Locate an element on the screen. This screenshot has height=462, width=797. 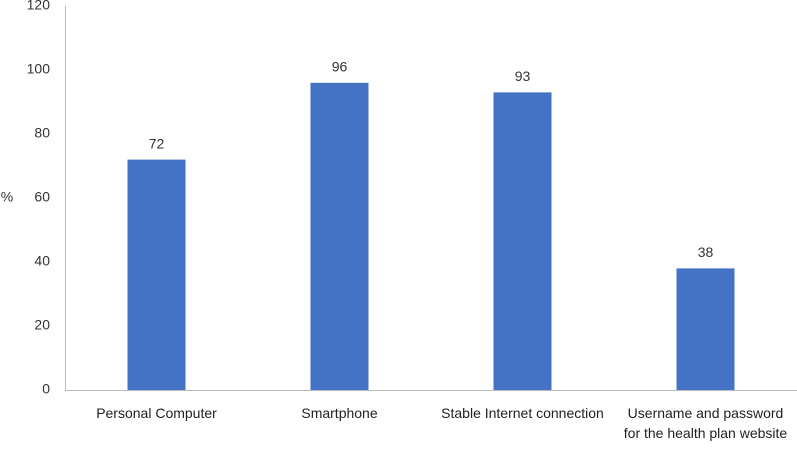
data-label: 96 is located at coordinates (340, 67).